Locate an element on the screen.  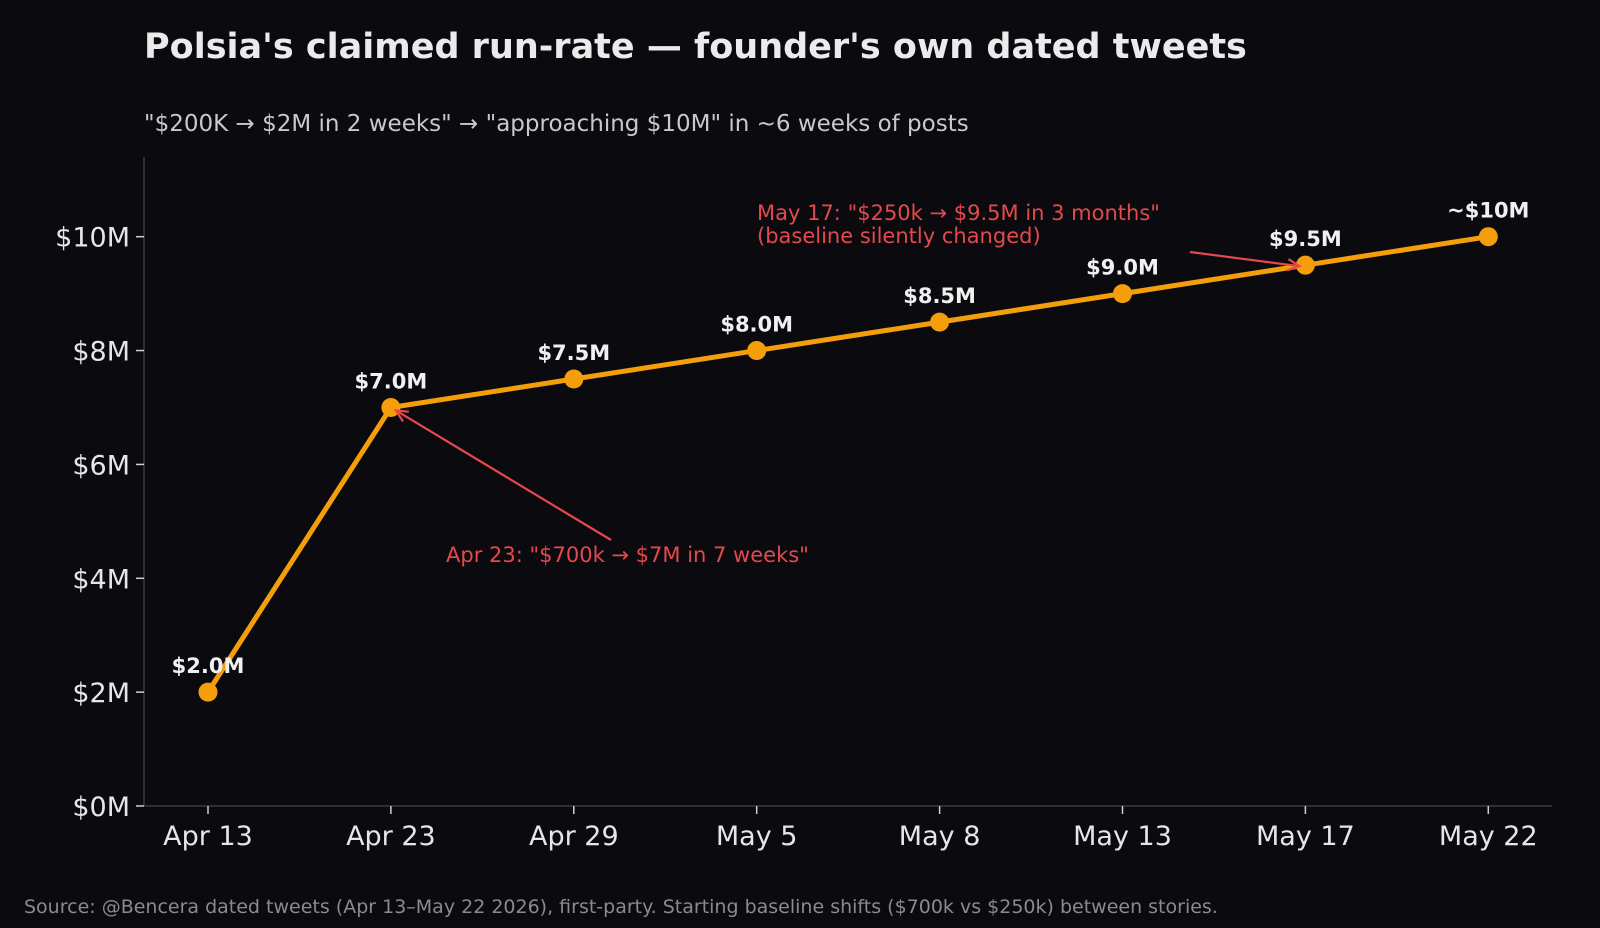
data-label: $7.0M is located at coordinates (391, 381).